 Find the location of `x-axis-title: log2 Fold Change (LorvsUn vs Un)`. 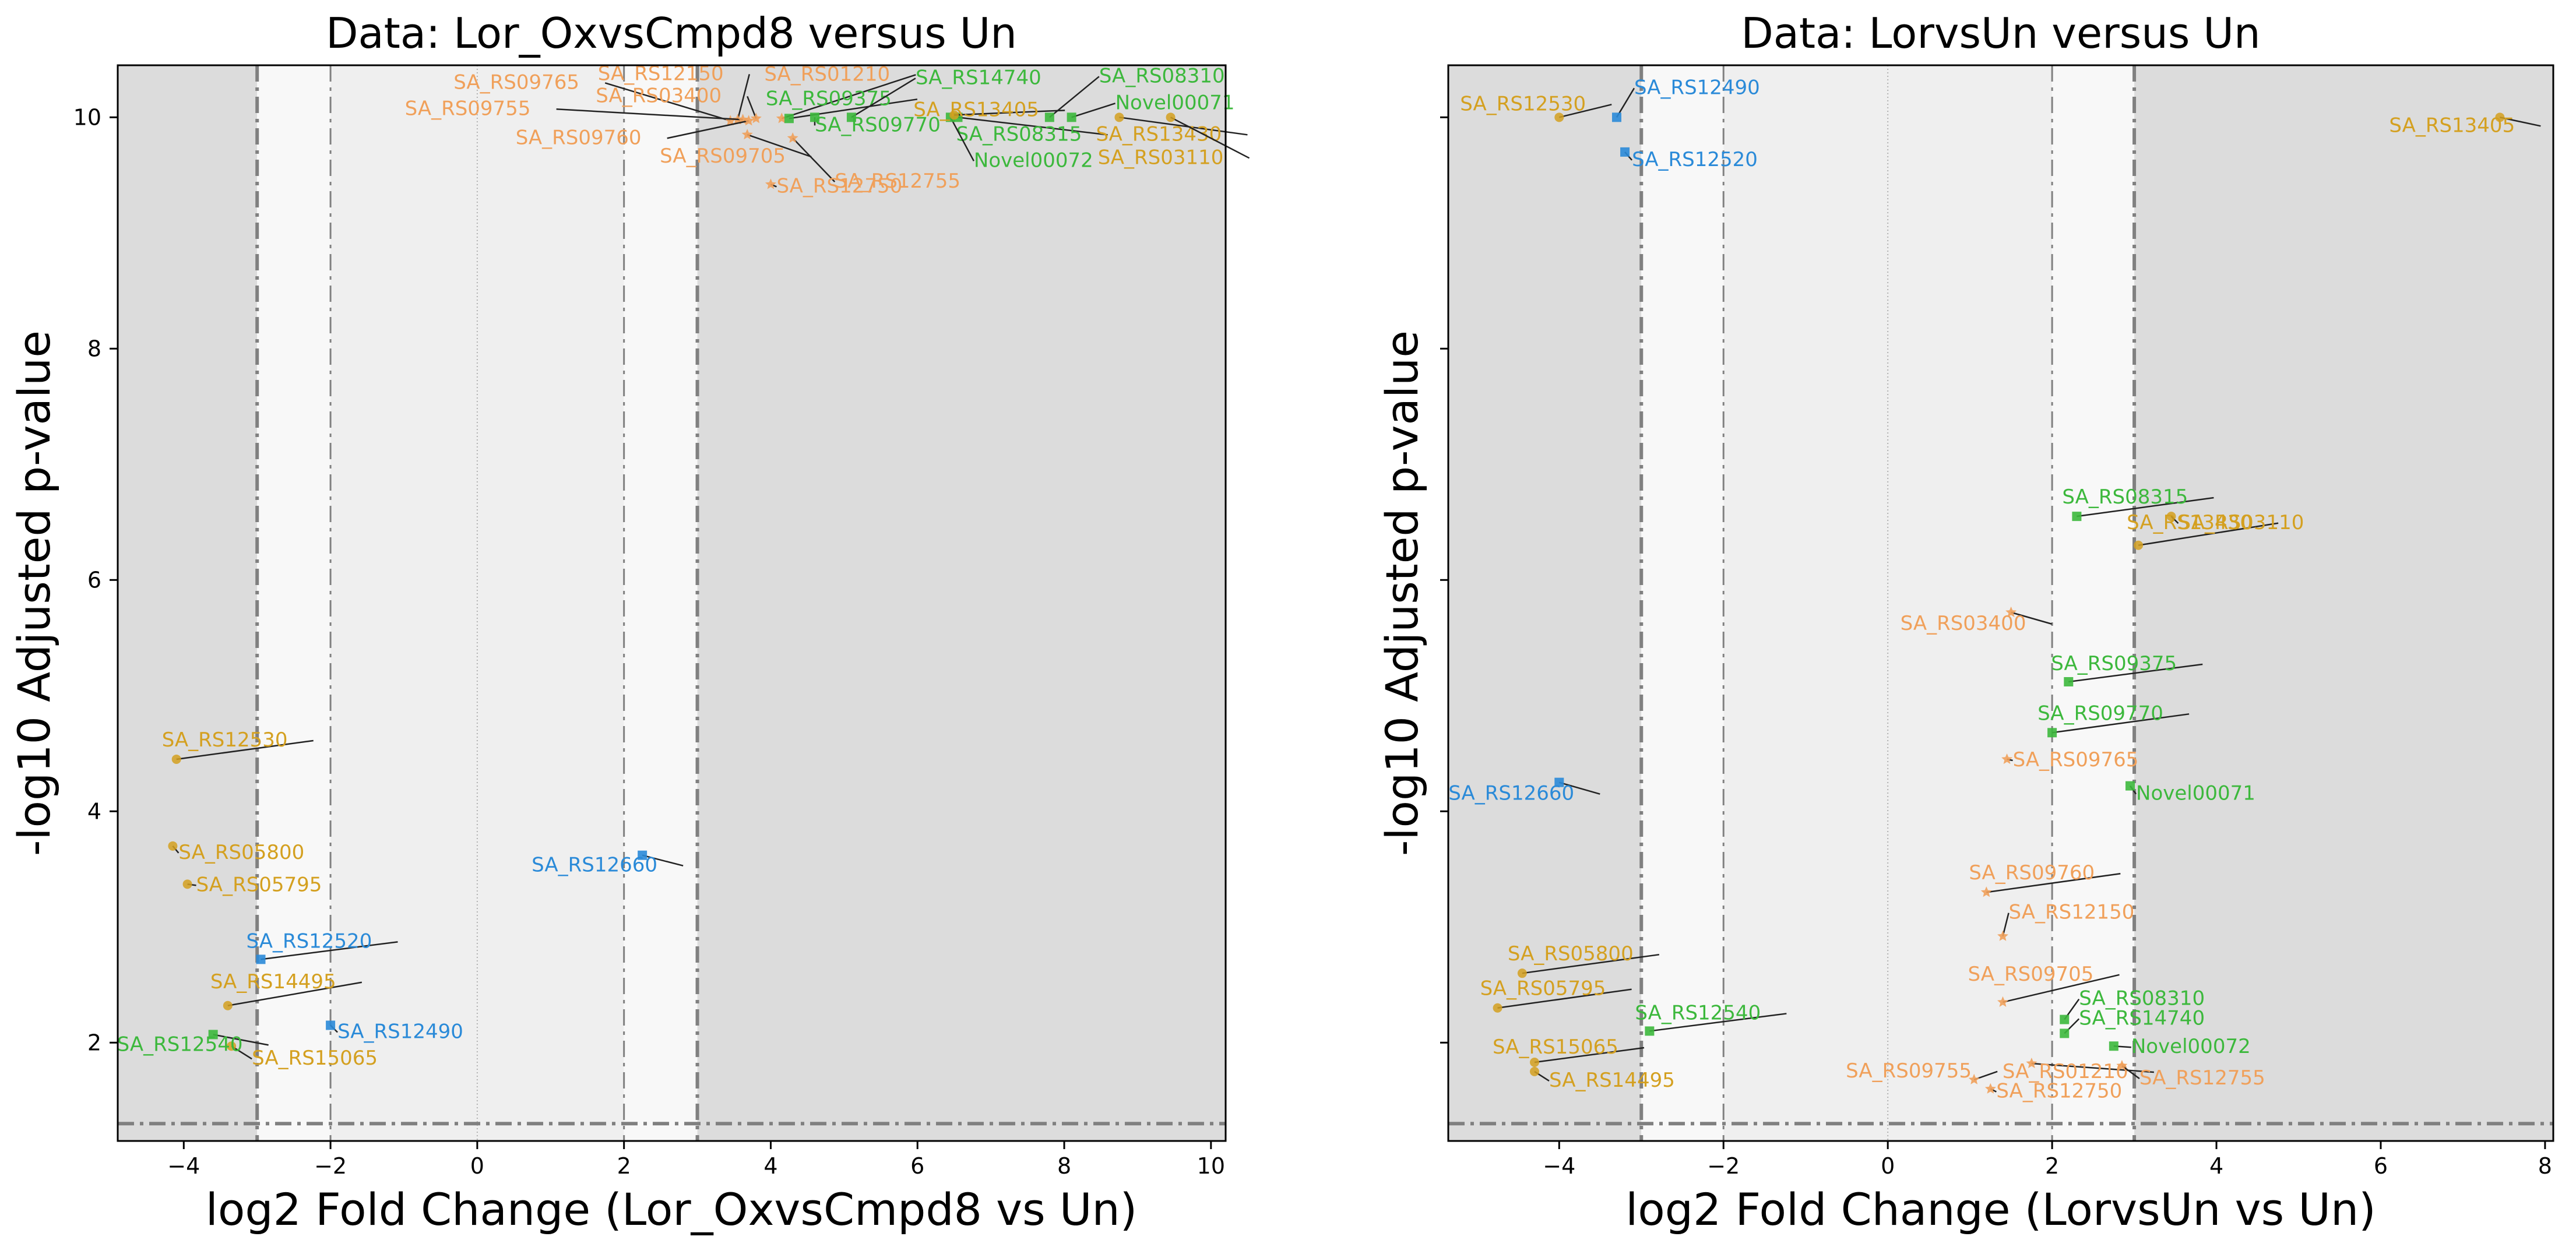

x-axis-title: log2 Fold Change (LorvsUn vs Un) is located at coordinates (2001, 1209).